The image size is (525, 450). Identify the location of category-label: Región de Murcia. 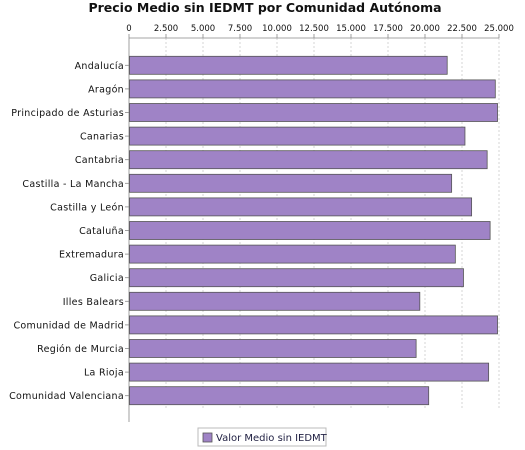
(80, 349).